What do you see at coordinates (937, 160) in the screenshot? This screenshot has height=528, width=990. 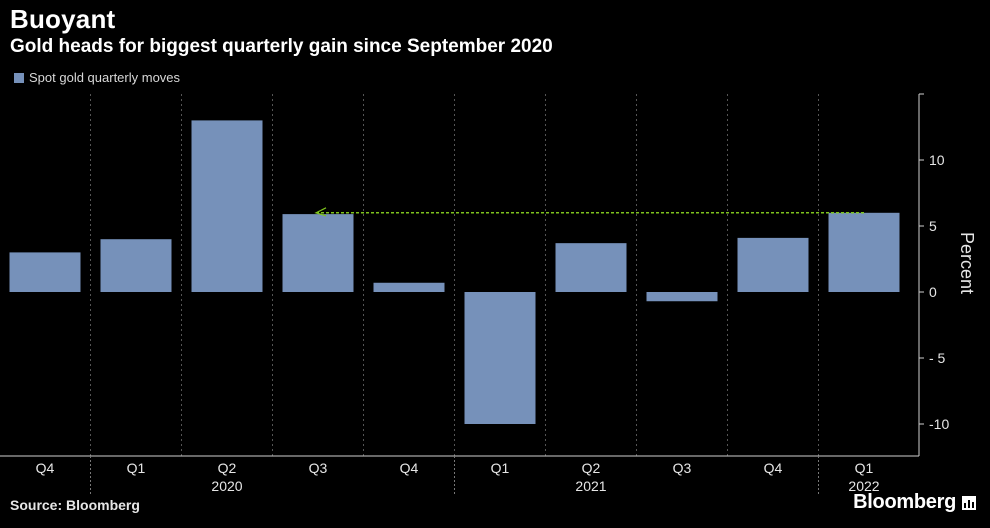 I see `y-tick-label: 10` at bounding box center [937, 160].